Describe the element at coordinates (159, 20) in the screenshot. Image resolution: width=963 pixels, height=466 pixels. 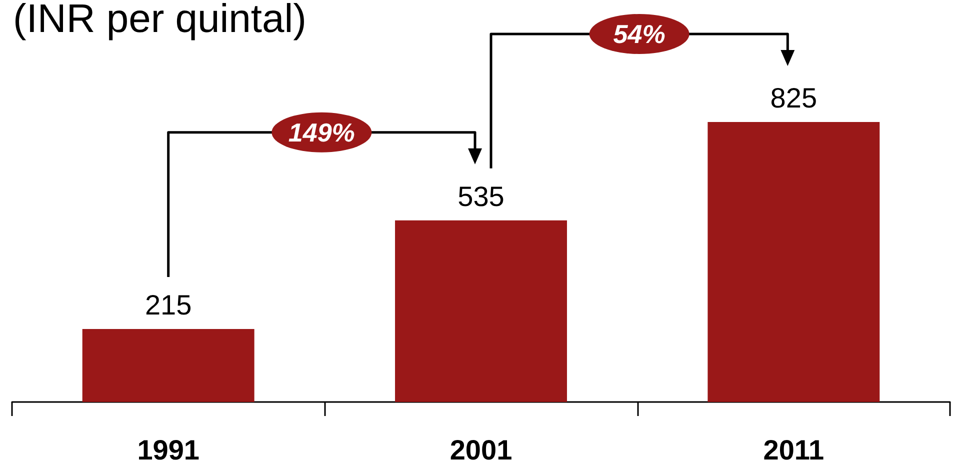
I see `chart-title: (INR per quintal)` at that location.